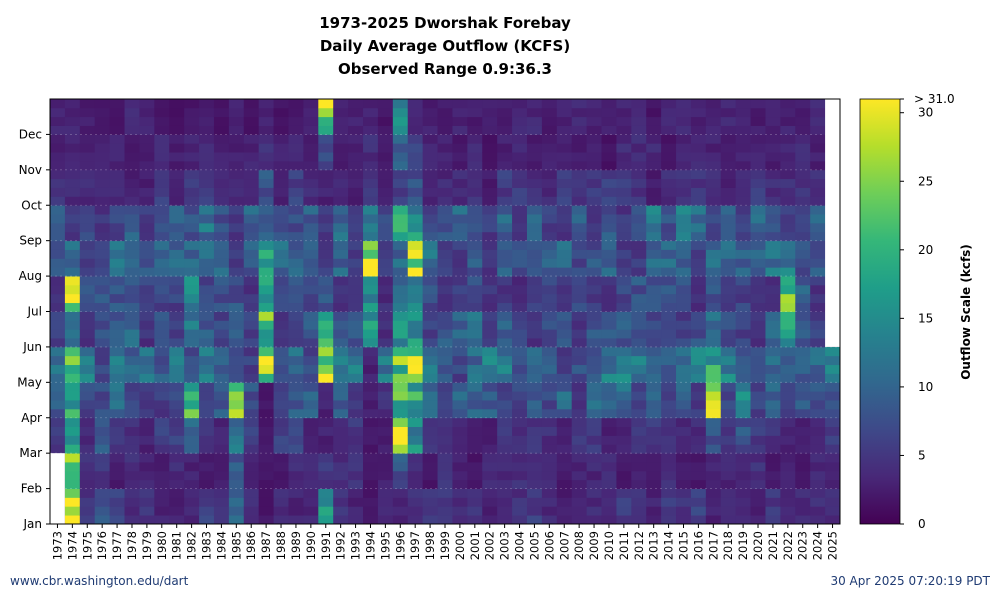 Image resolution: width=1000 pixels, height=600 pixels. I want to click on footer-url: www.cbr.washington.edu/dart, so click(99, 581).